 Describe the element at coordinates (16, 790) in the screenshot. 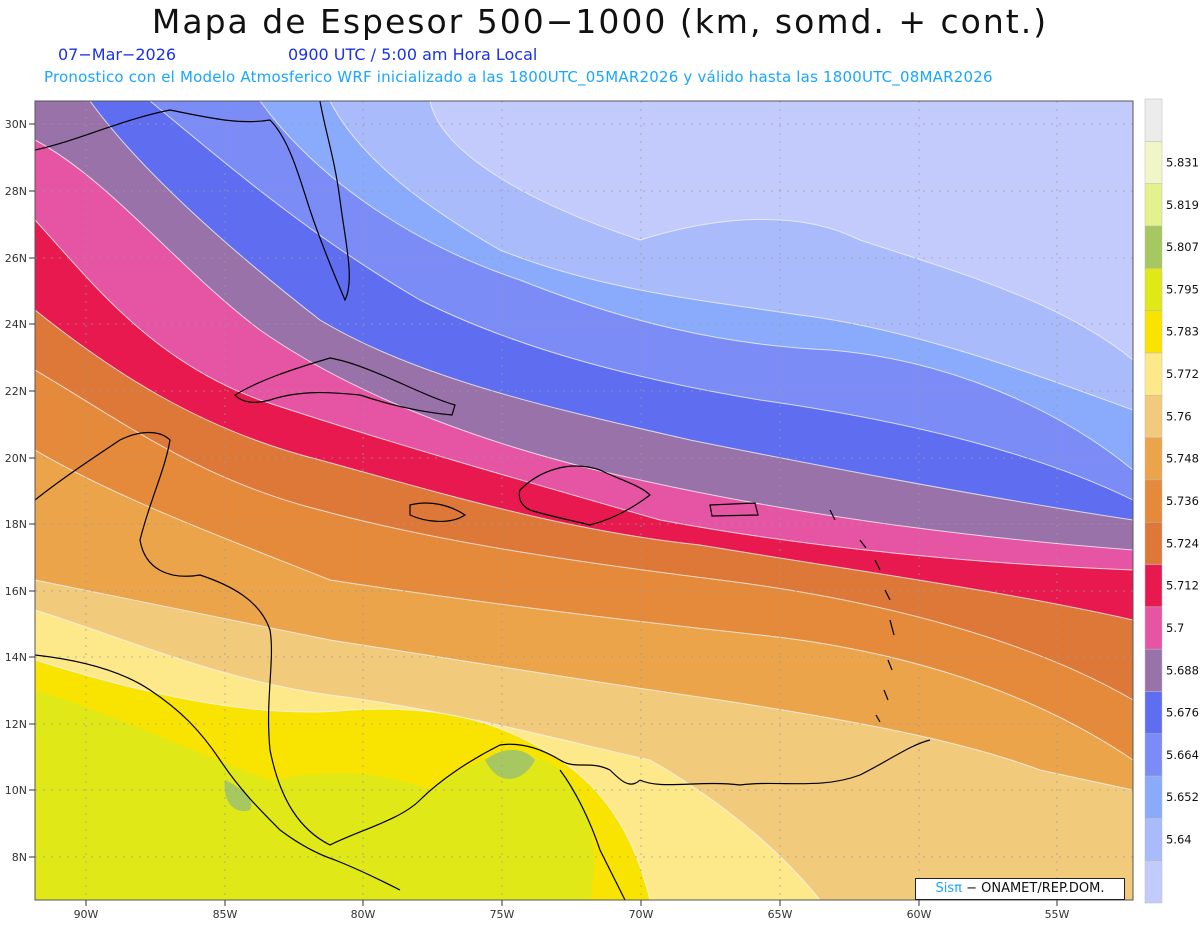

I see `lat-label: 10N` at that location.